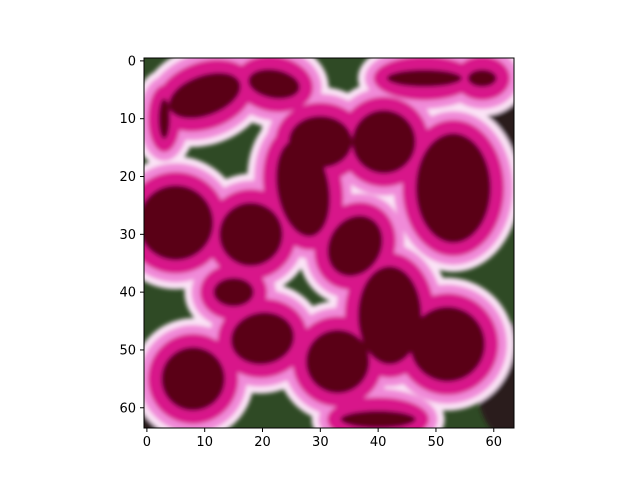  What do you see at coordinates (147, 442) in the screenshot?
I see `x-tick-label: 0` at bounding box center [147, 442].